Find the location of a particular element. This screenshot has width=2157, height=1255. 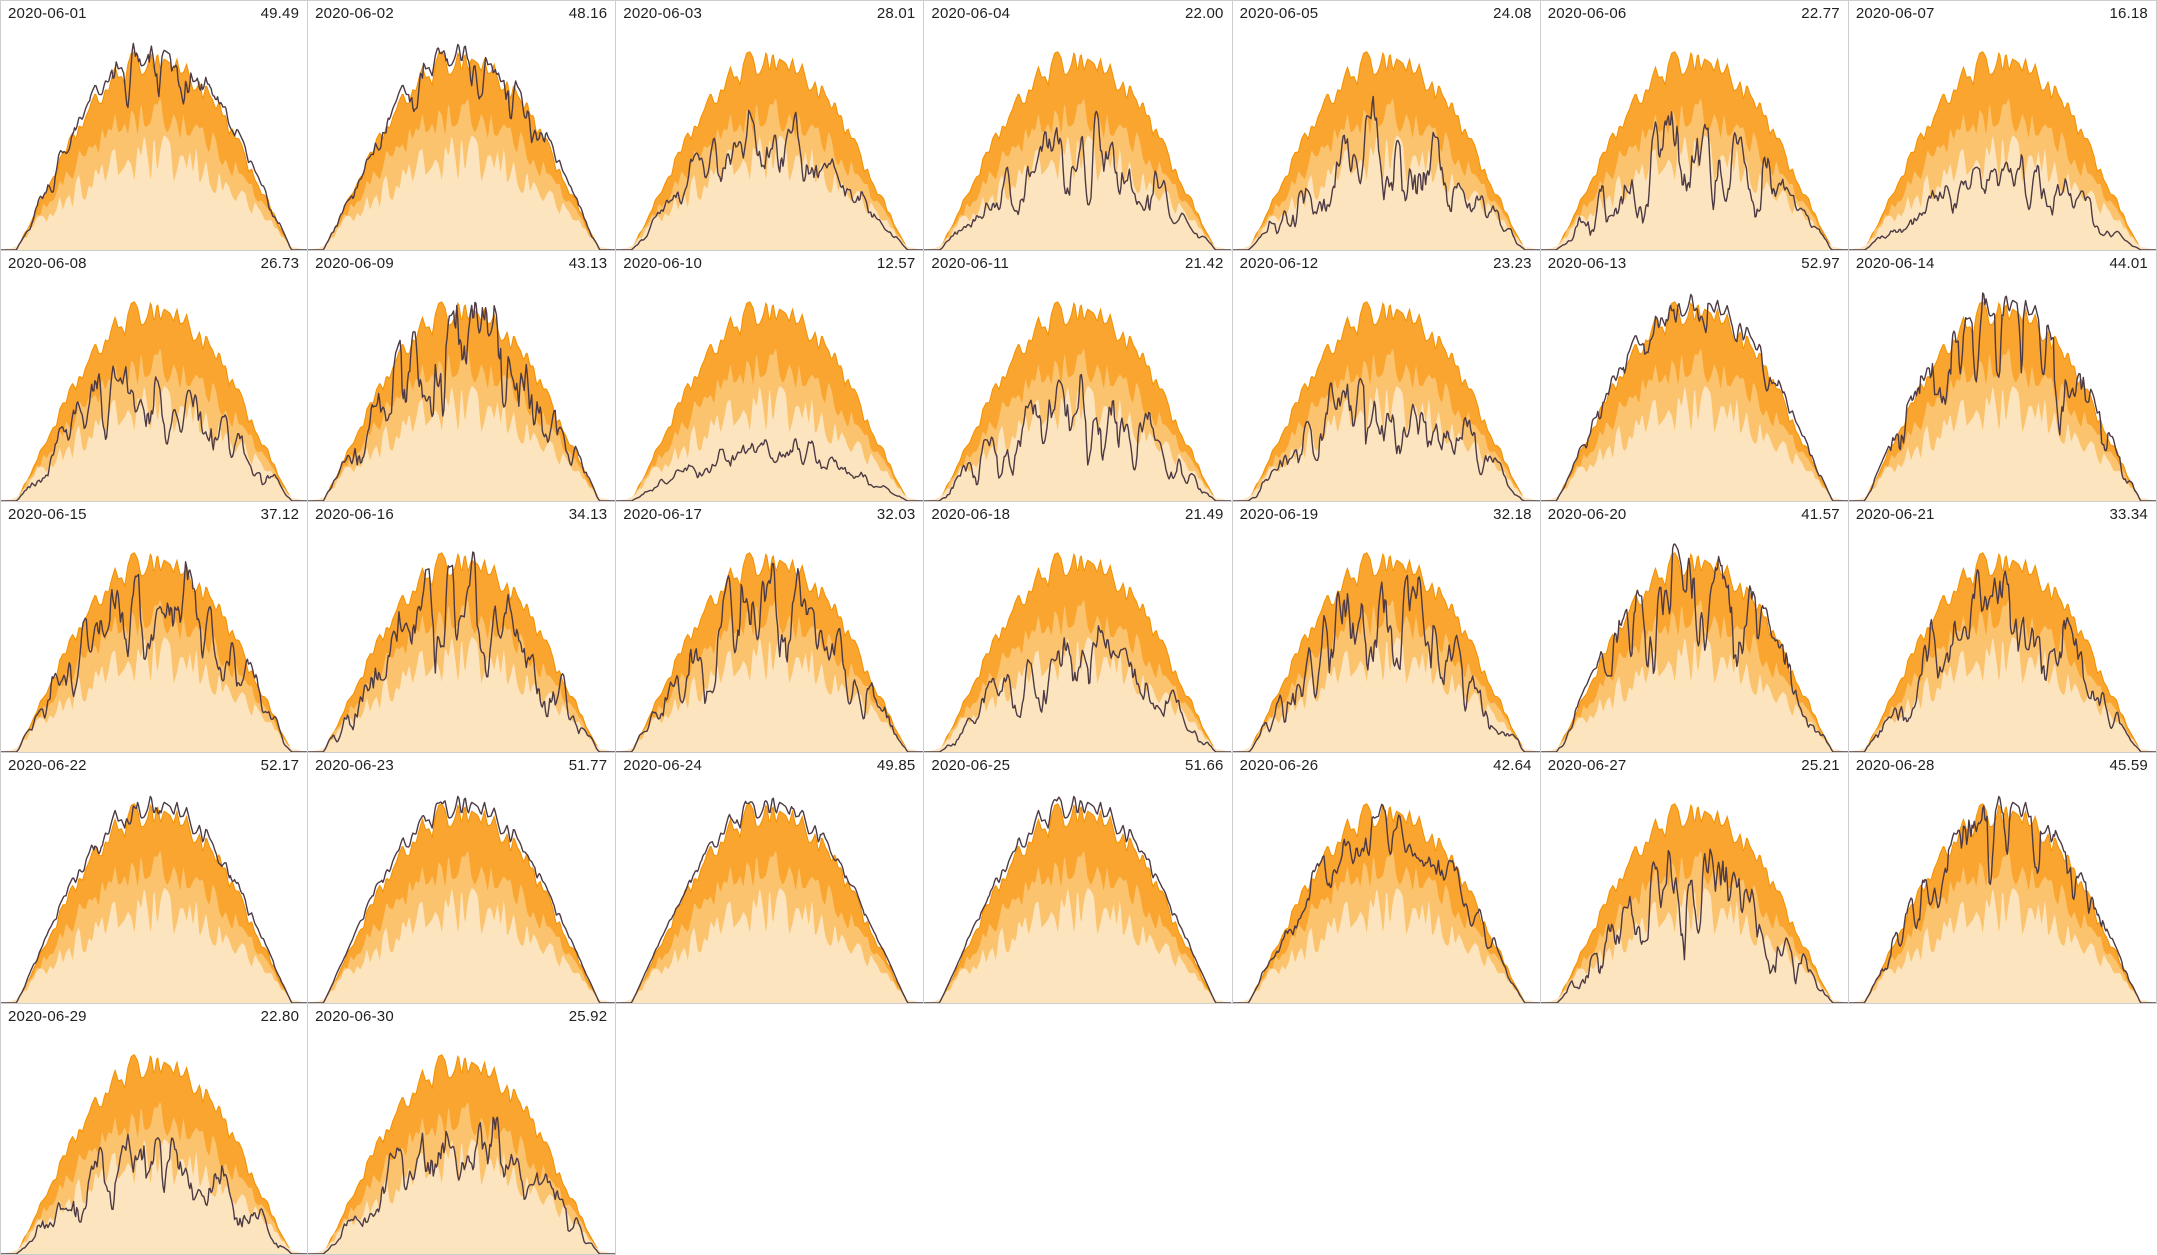

day-panel-2020-06-12: 2020-06-12 23.23 is located at coordinates (1386, 376).